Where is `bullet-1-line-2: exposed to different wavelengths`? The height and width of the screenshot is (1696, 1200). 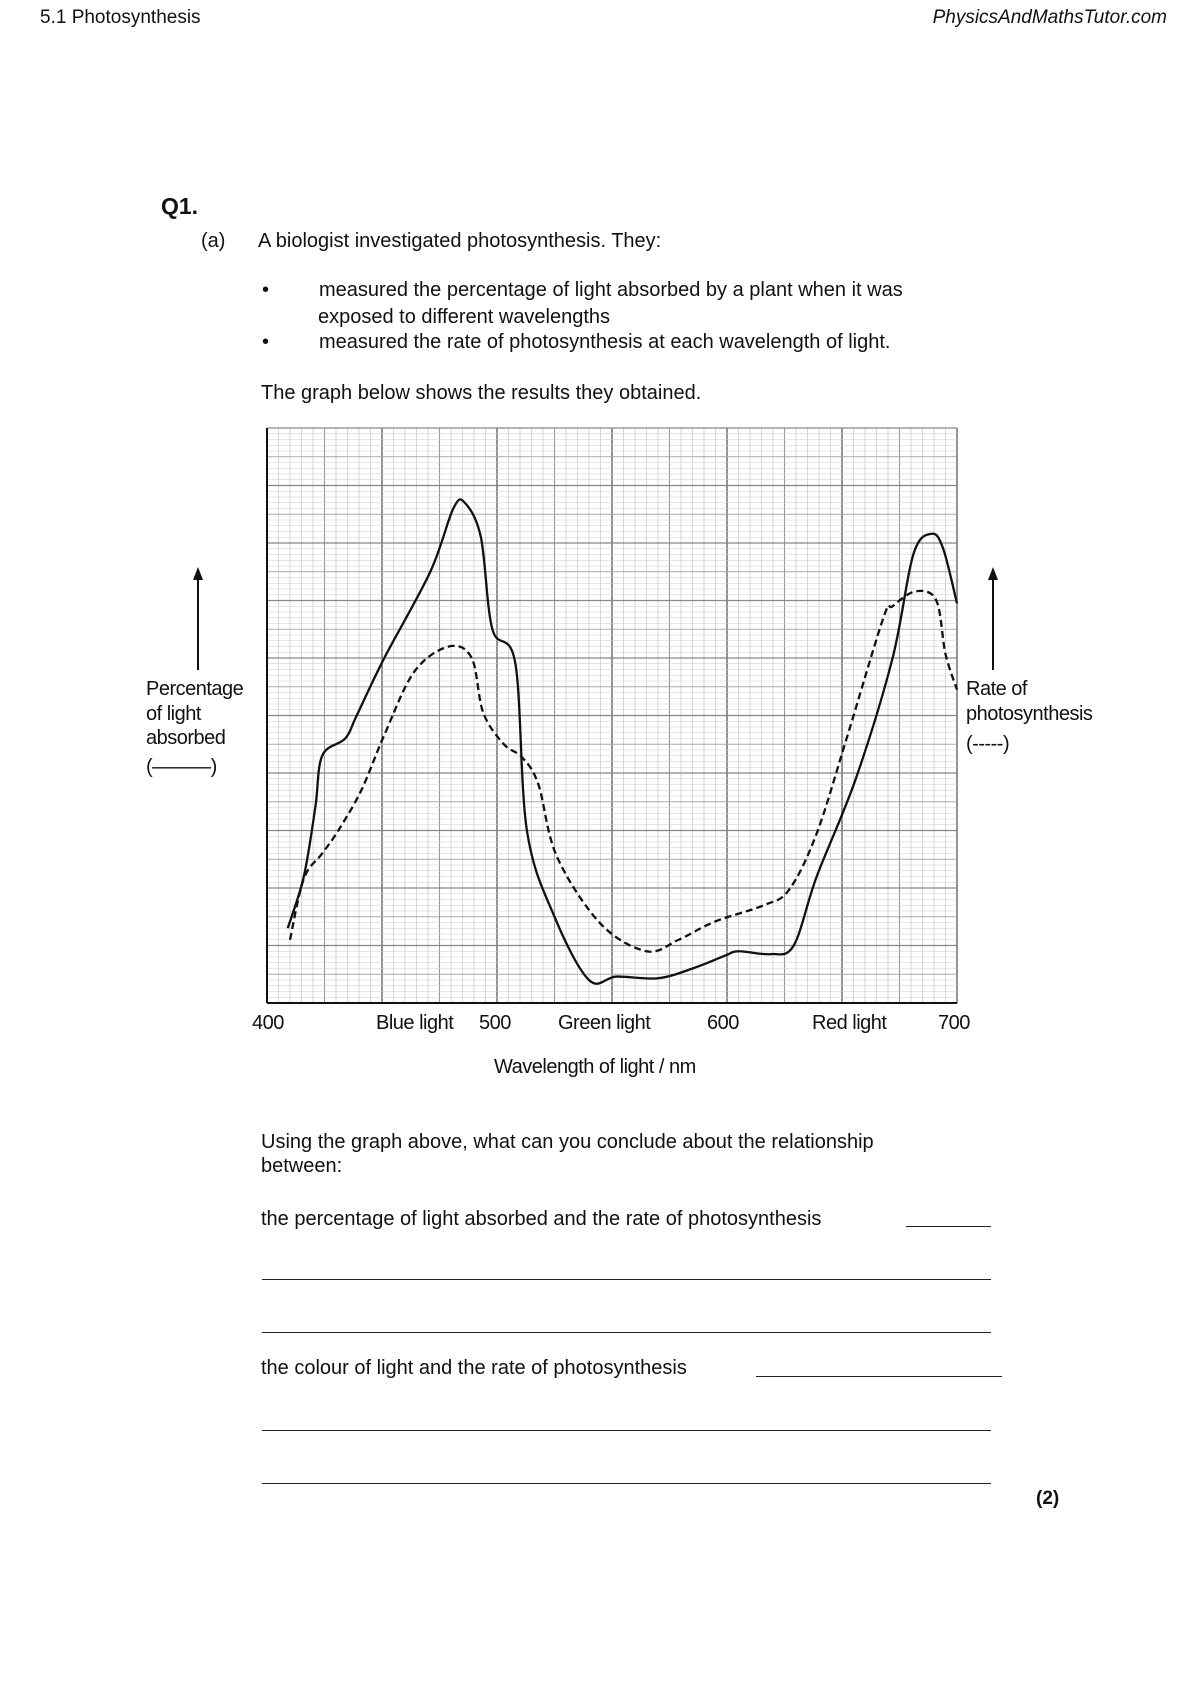 bullet-1-line-2: exposed to different wavelengths is located at coordinates (464, 317).